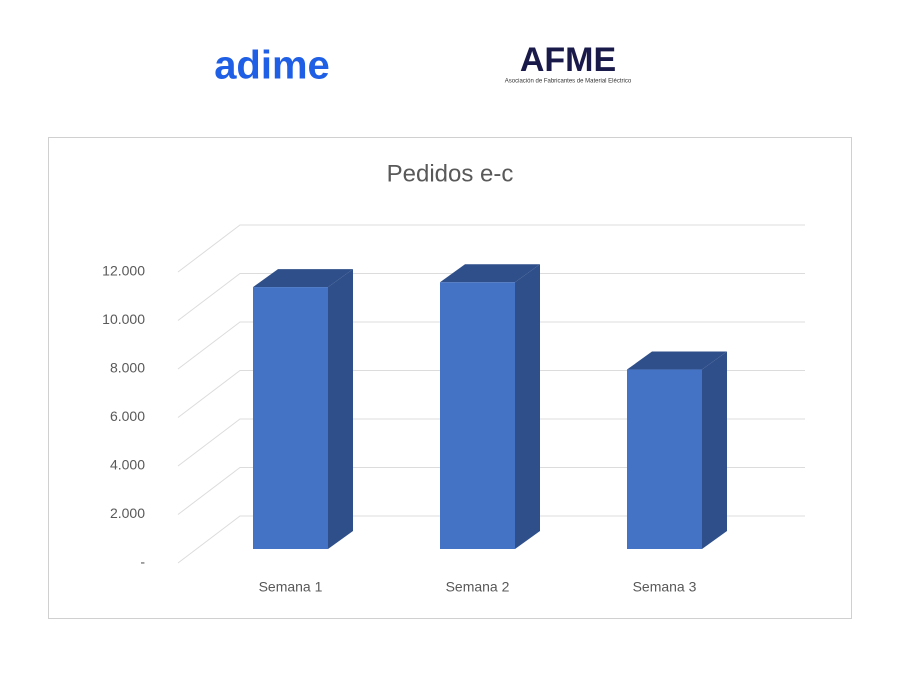 The image size is (900, 689). What do you see at coordinates (127, 368) in the screenshot?
I see `y-tick-label: 8.000` at bounding box center [127, 368].